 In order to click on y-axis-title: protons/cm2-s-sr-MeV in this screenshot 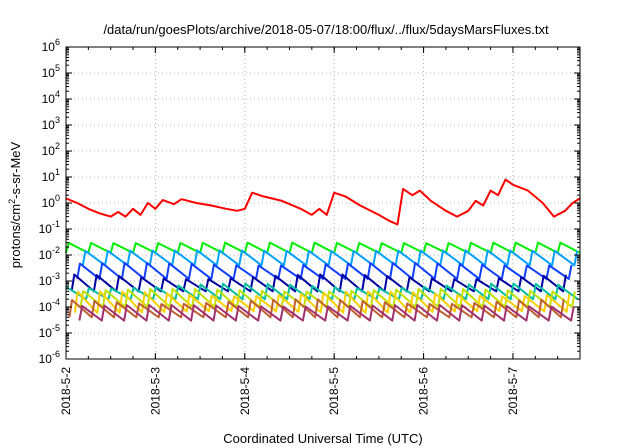, I will do `click(15, 204)`.